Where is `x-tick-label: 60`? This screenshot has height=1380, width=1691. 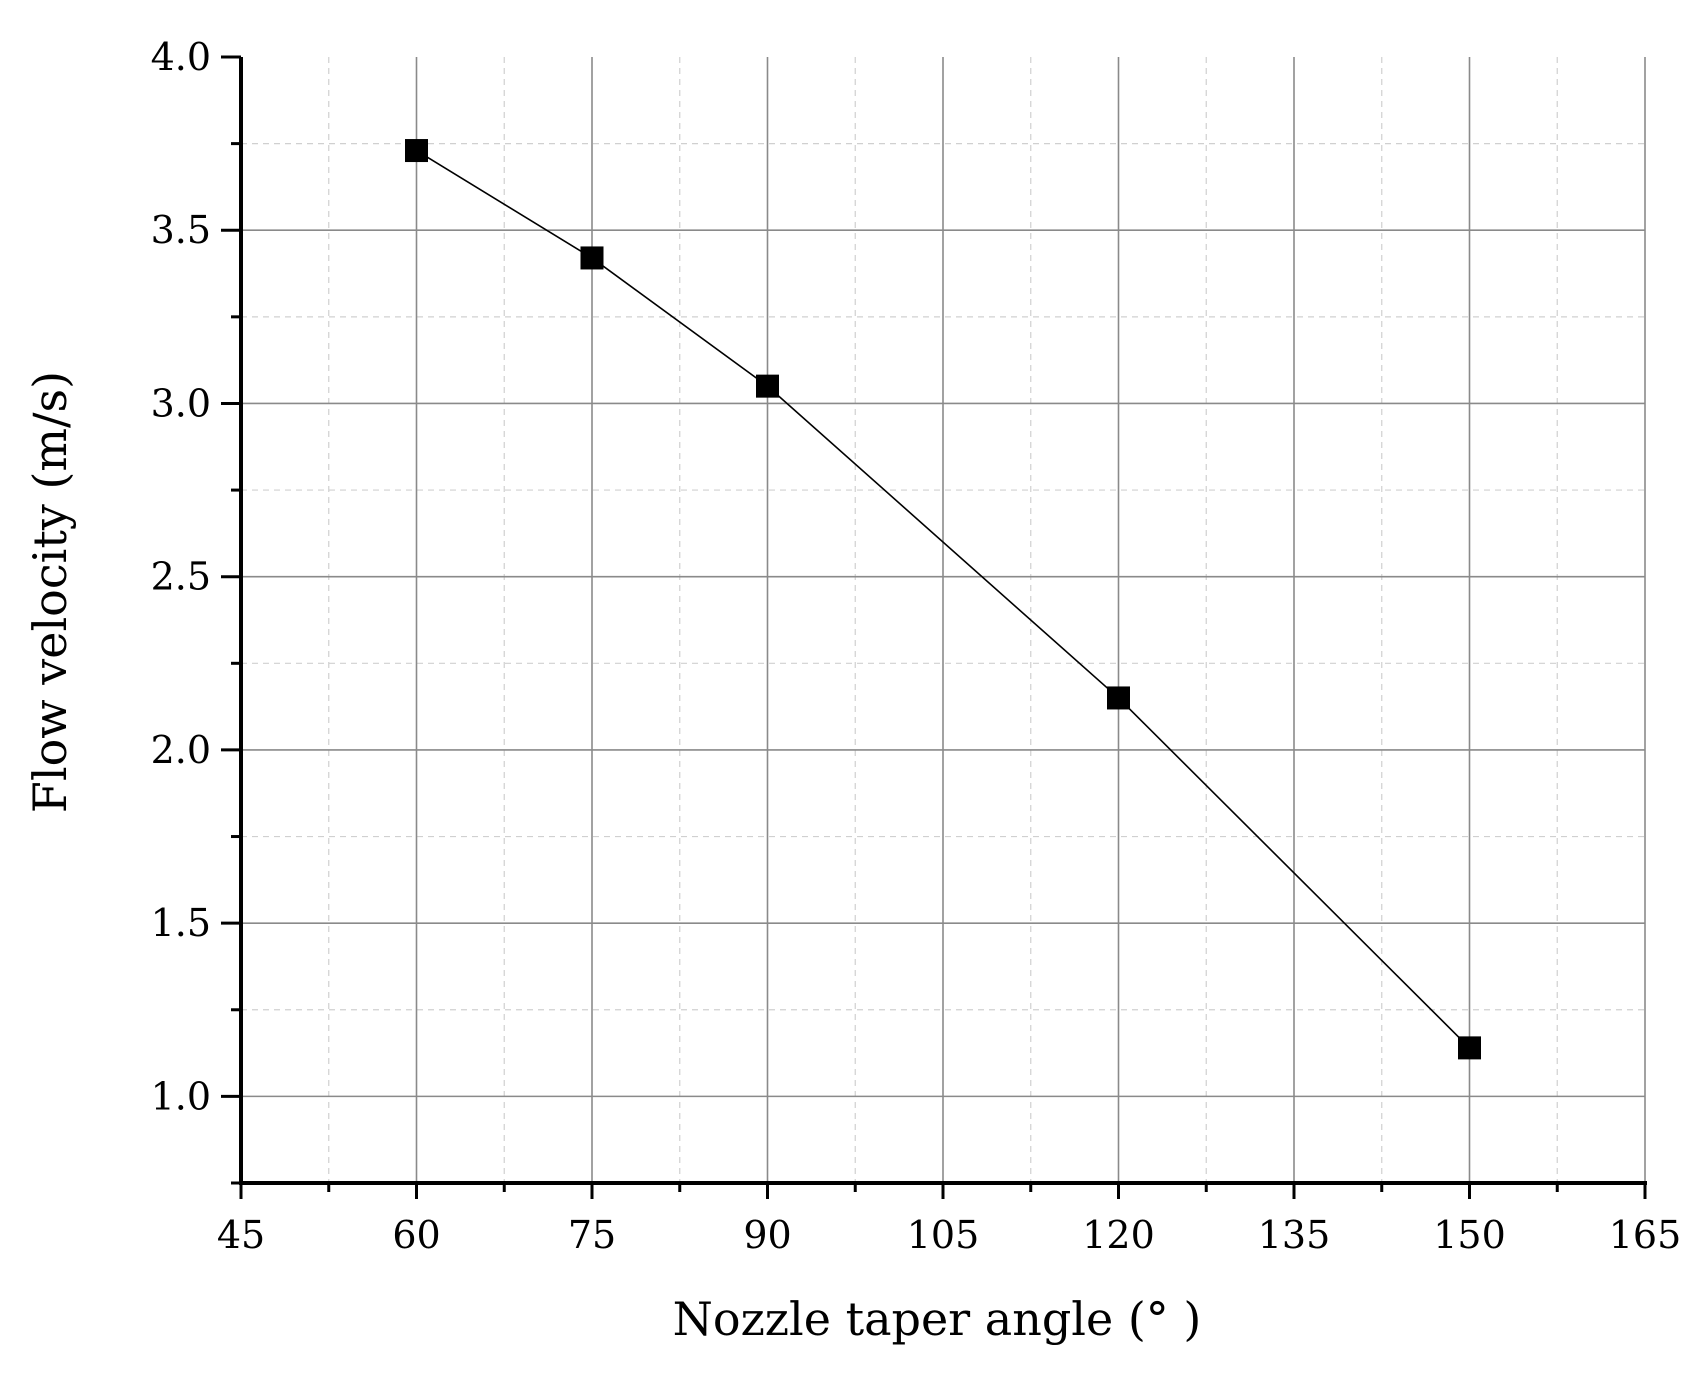 x-tick-label: 60 is located at coordinates (416, 1235).